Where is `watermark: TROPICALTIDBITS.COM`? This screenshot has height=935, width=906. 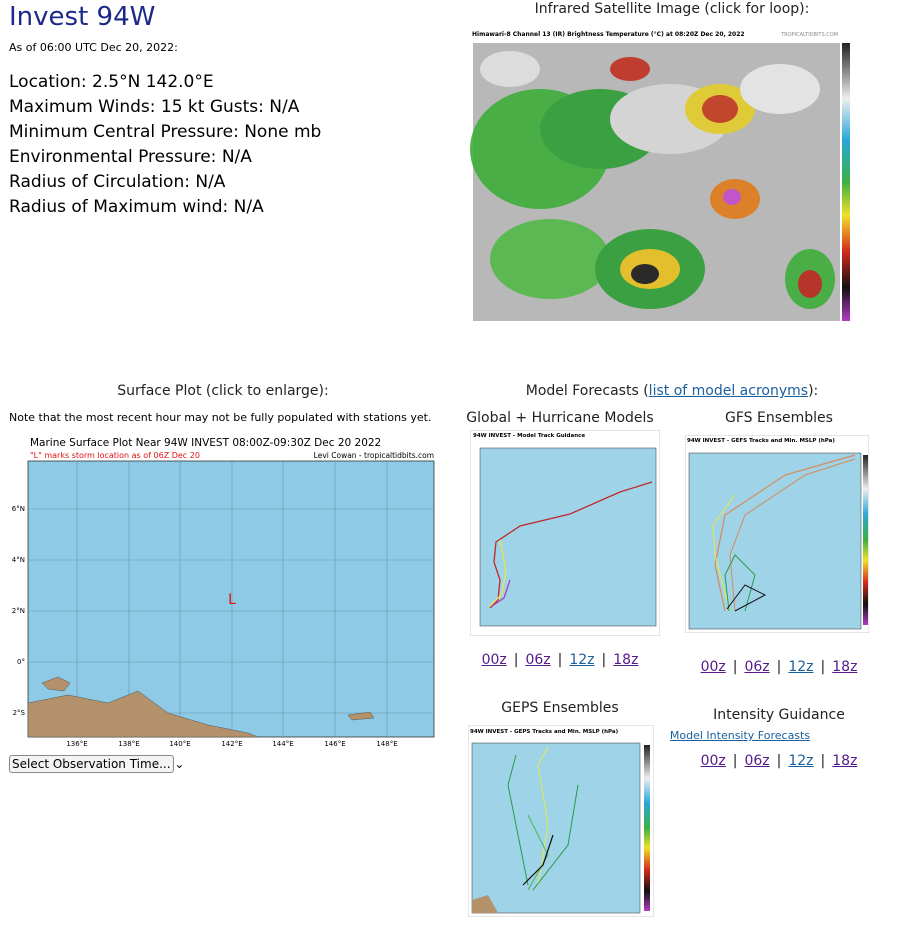 watermark: TROPICALTIDBITS.COM is located at coordinates (809, 35).